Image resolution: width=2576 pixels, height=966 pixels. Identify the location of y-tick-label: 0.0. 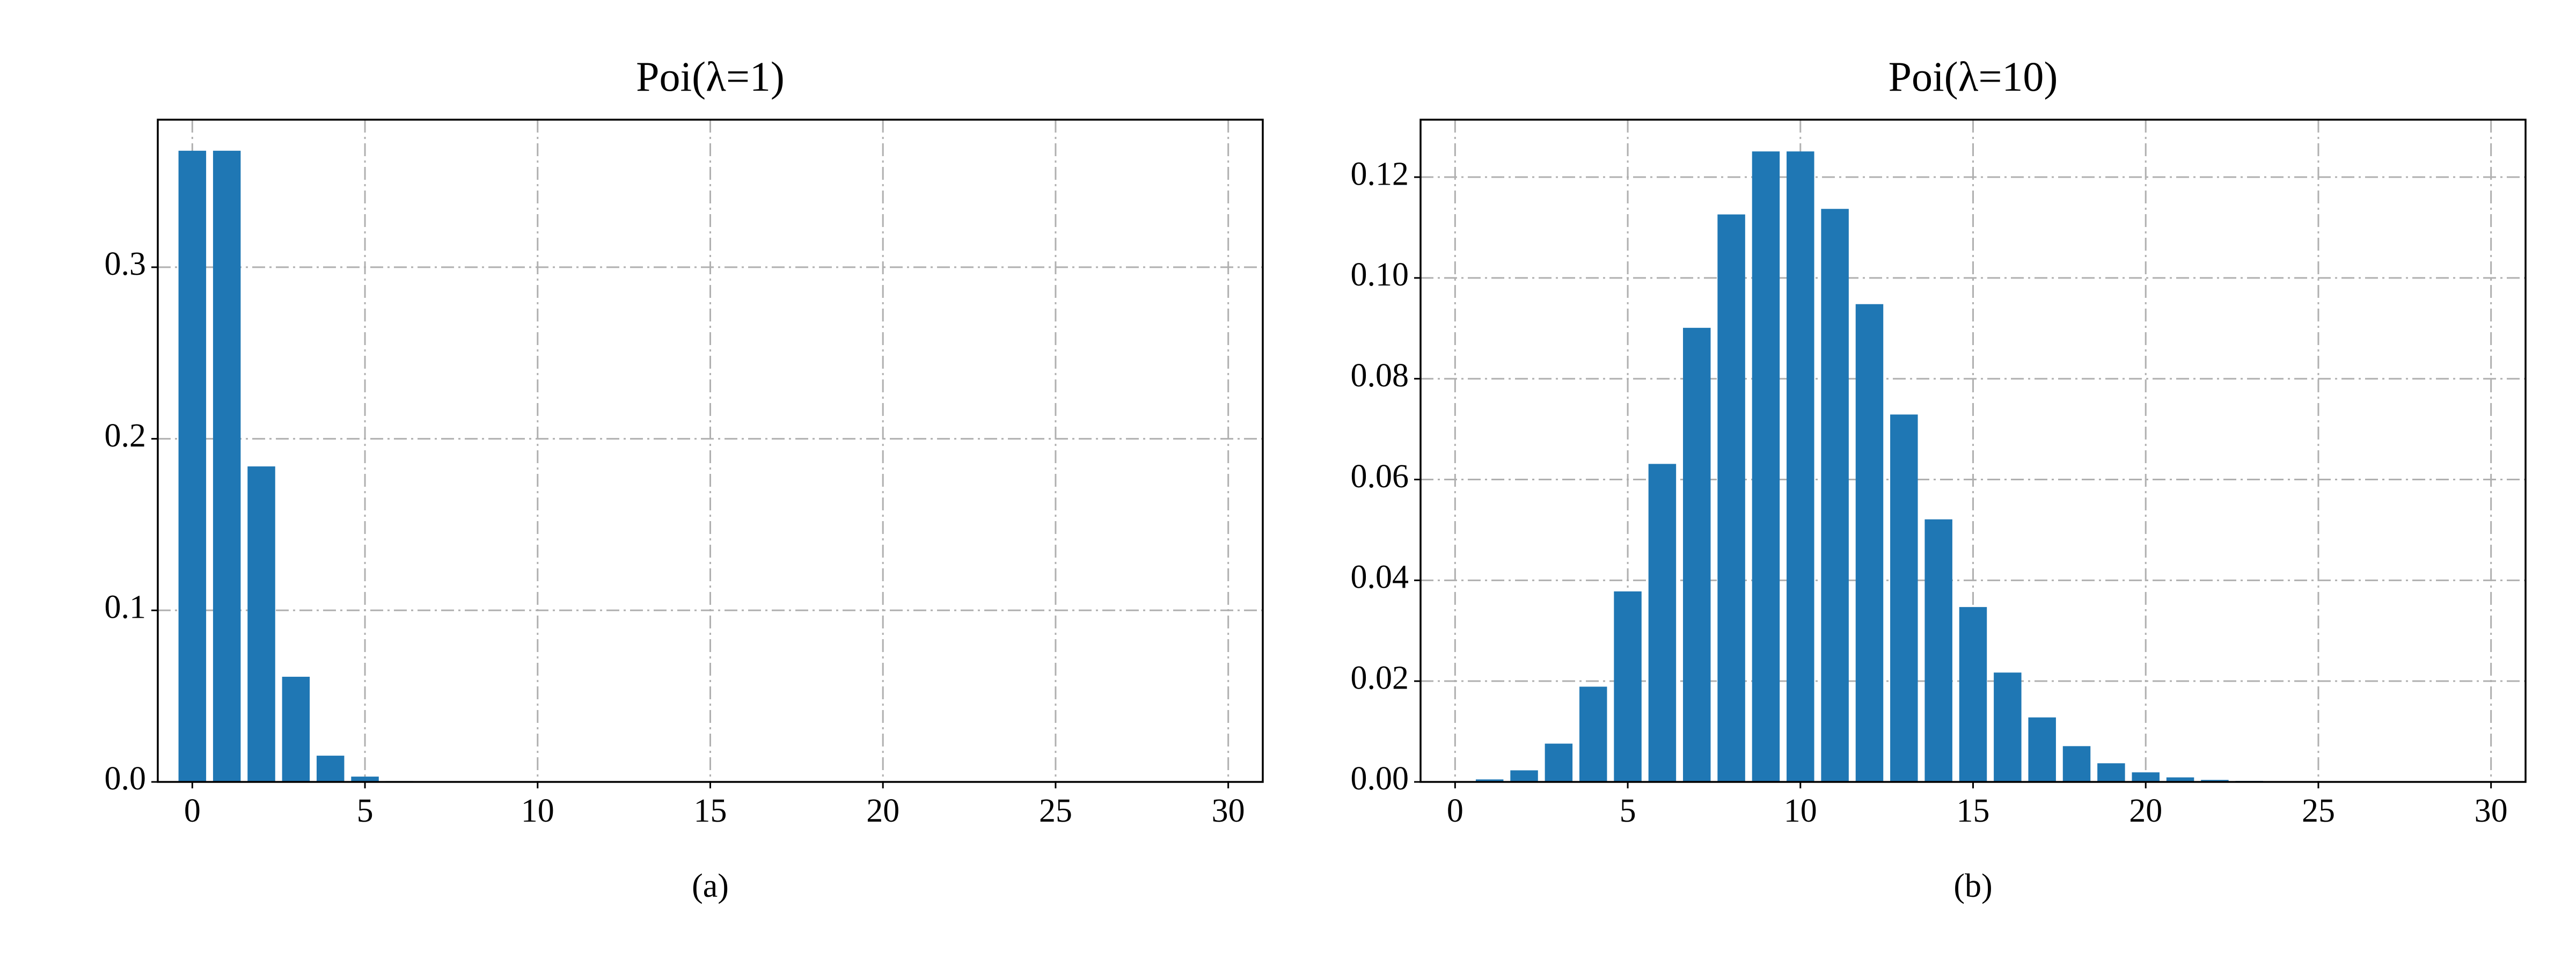
(126, 778).